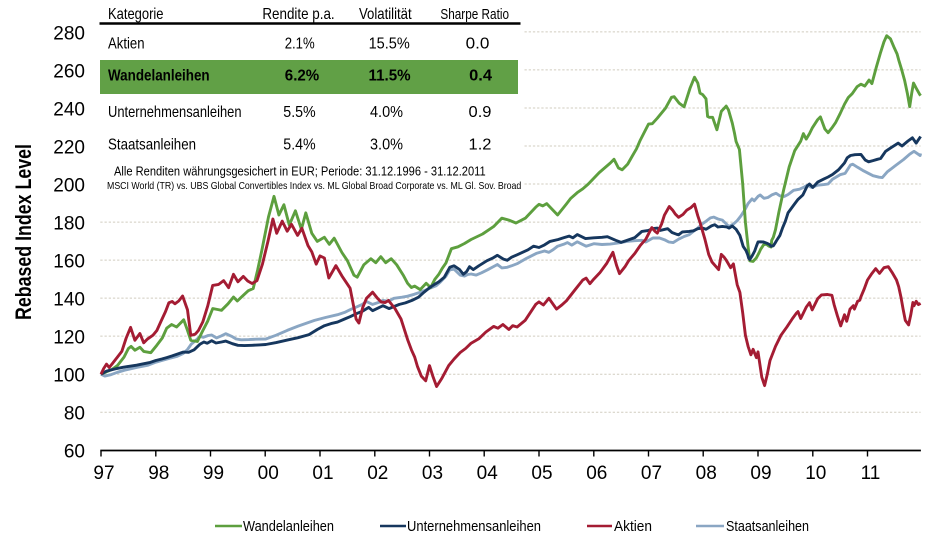 This screenshot has width=940, height=536. What do you see at coordinates (488, 473) in the screenshot?
I see `svg-text: 04` at bounding box center [488, 473].